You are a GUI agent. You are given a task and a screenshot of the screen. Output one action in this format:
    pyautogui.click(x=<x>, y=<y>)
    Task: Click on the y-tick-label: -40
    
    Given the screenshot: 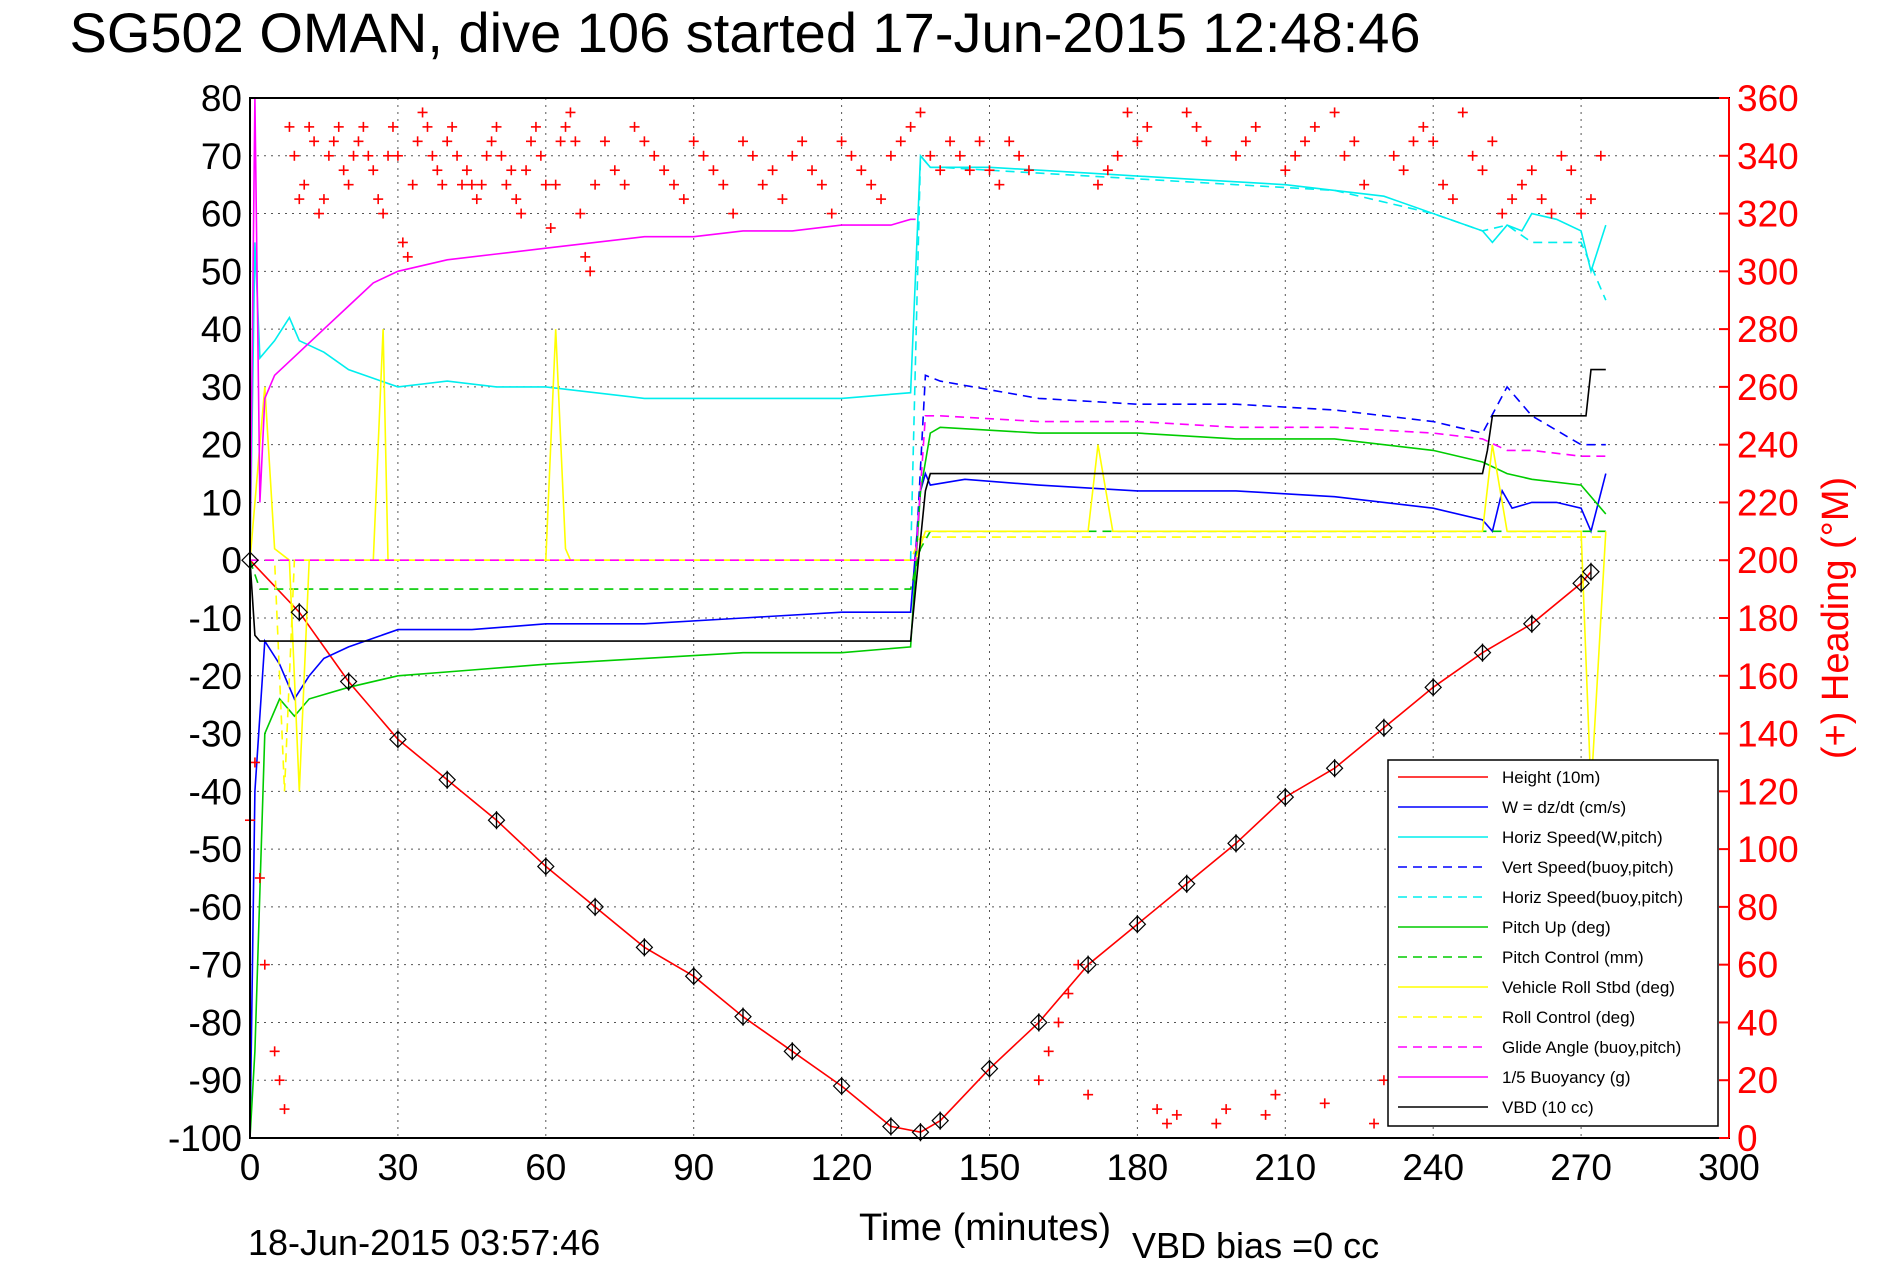 What is the action you would take?
    pyautogui.click(x=215, y=791)
    